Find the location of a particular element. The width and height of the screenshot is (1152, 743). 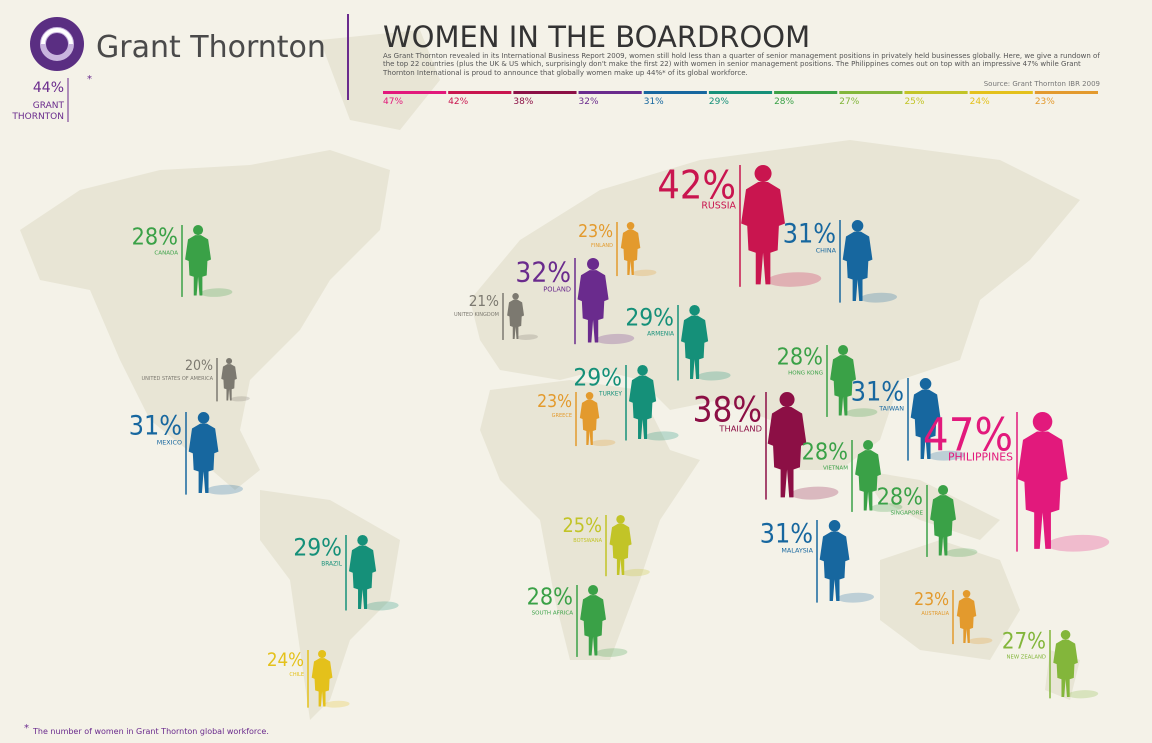

country-pct: 23% is located at coordinates (554, 402).